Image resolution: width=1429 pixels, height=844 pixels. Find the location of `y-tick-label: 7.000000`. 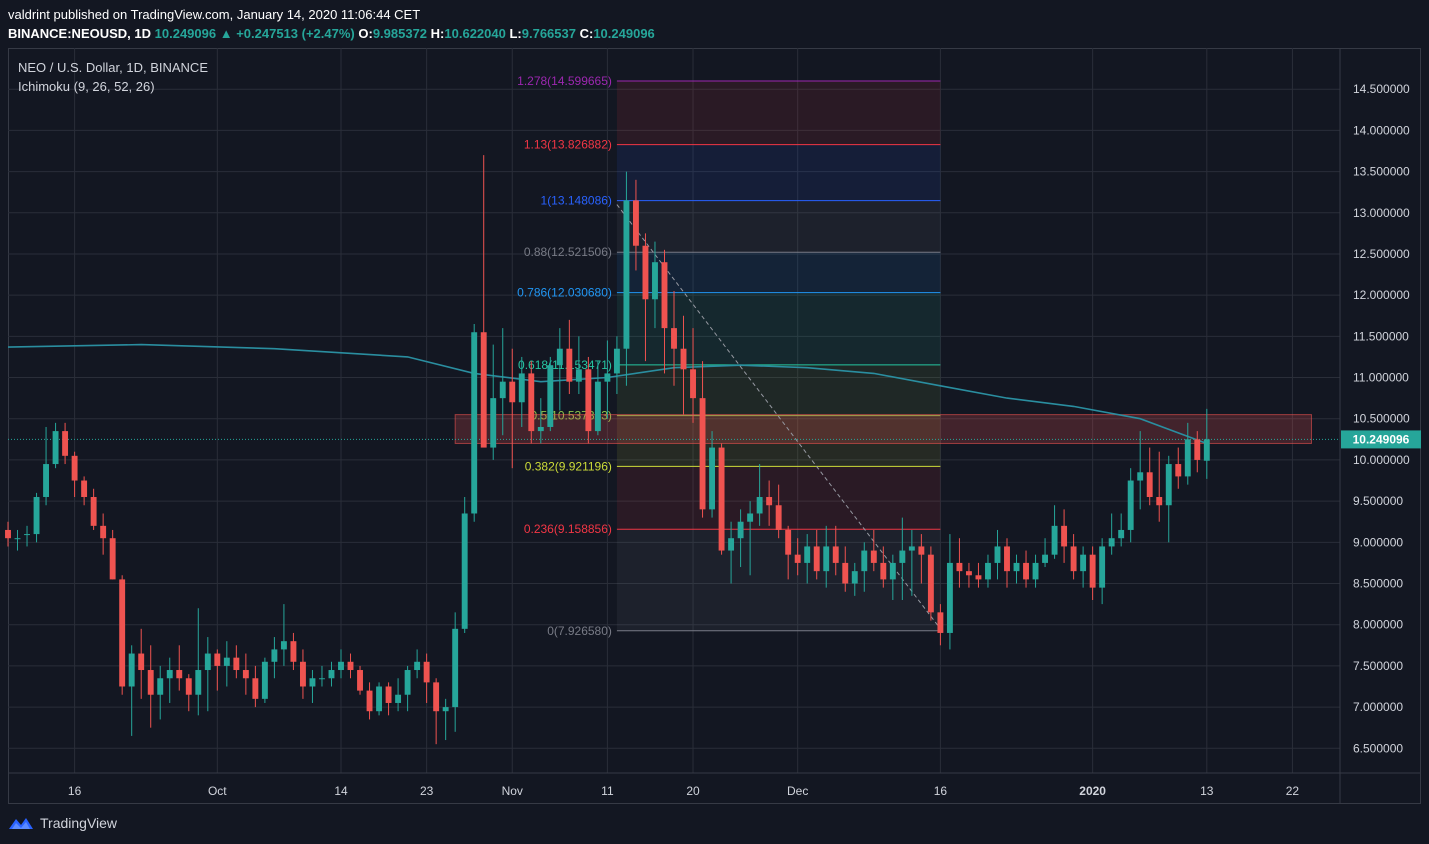

y-tick-label: 7.000000 is located at coordinates (1378, 707).